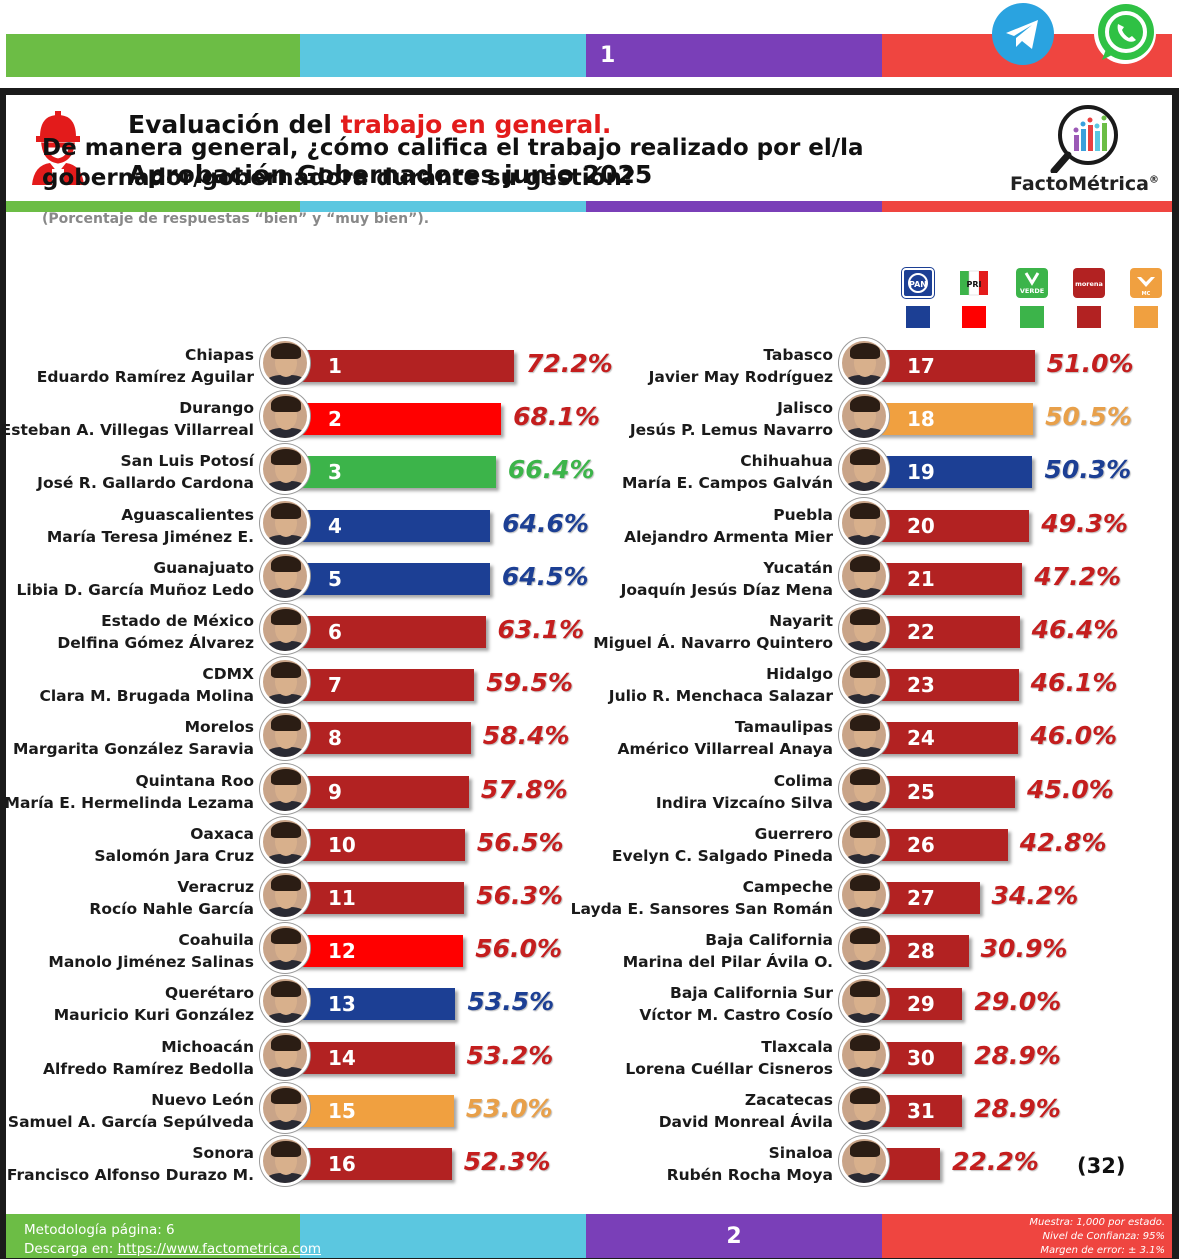 The height and width of the screenshot is (1259, 1179). I want to click on state-name: Jalisco, so click(805, 408).